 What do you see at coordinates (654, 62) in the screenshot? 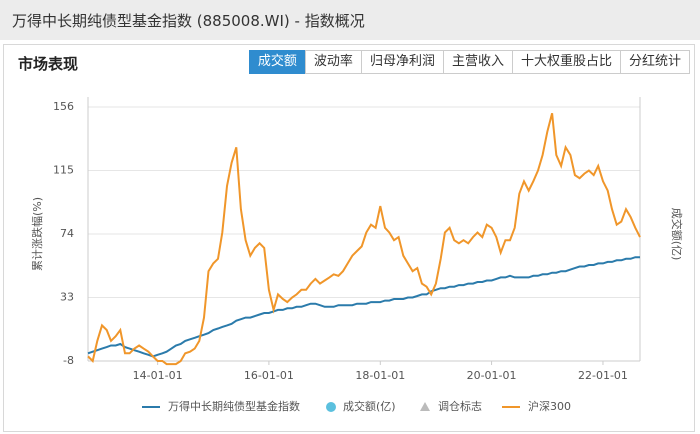
I see `tab: 分红统计` at bounding box center [654, 62].